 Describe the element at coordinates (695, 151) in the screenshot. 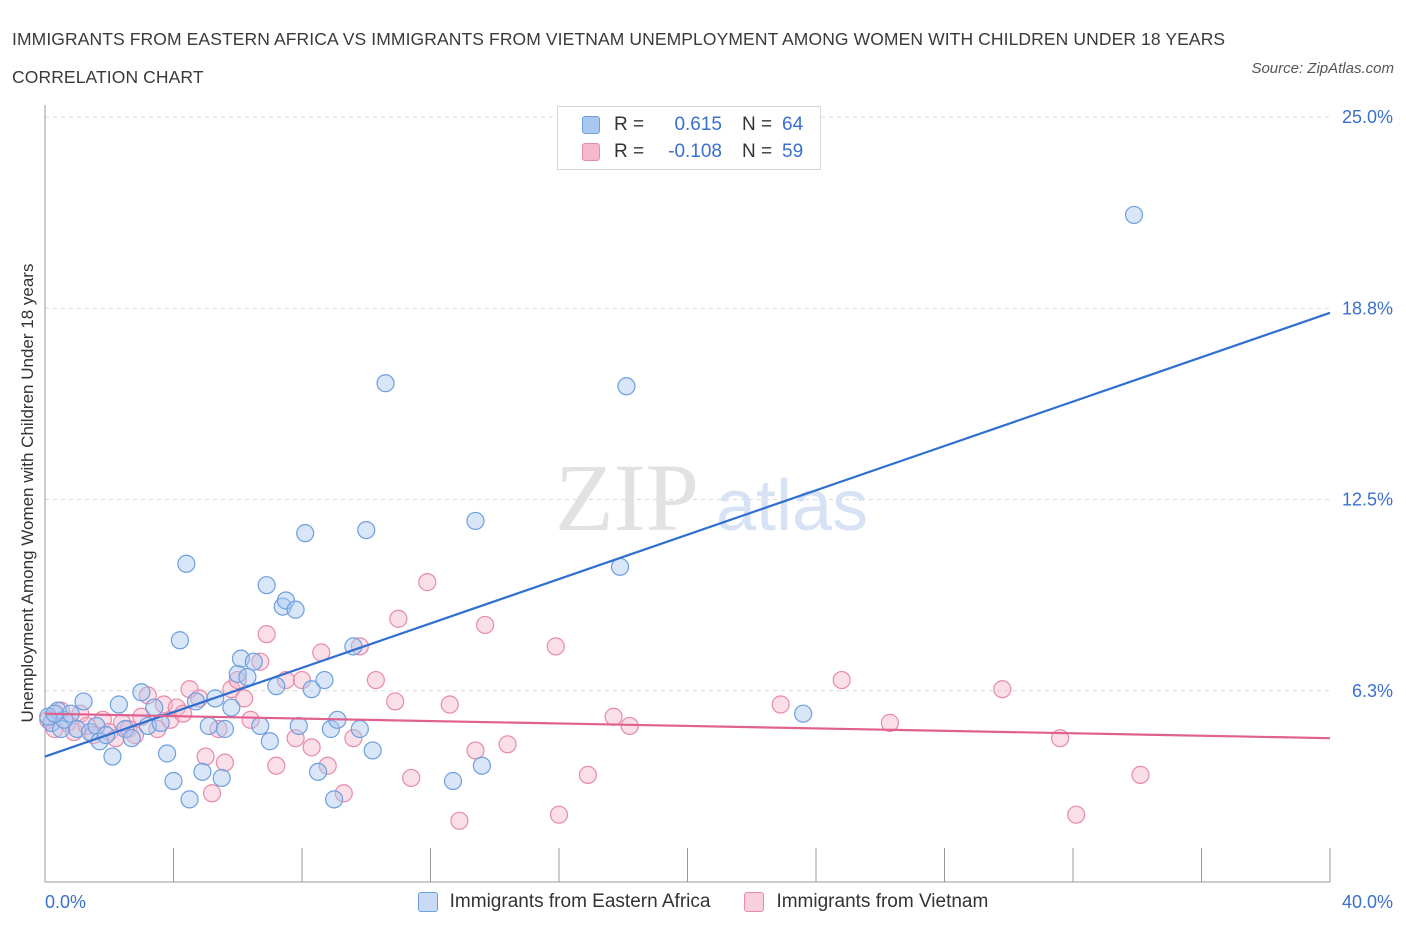

I see `legend-r-value: -0.108` at that location.